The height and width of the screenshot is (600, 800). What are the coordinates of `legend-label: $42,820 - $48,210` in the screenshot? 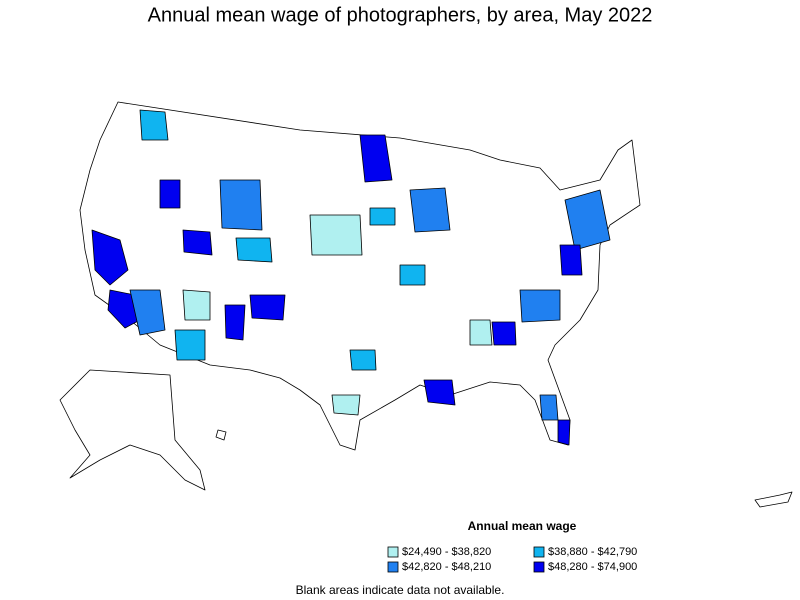 It's located at (446, 567).